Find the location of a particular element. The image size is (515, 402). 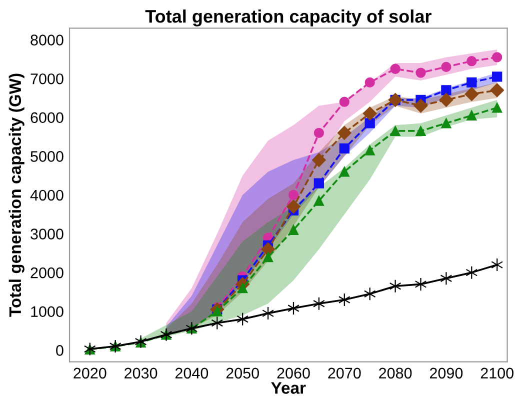

x-tick-label: 2070 is located at coordinates (344, 373).